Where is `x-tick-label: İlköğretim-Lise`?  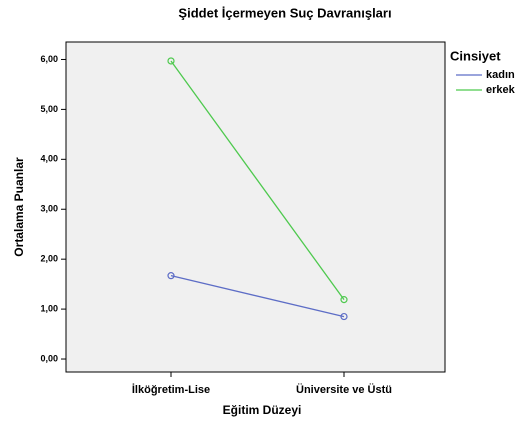
x-tick-label: İlköğretim-Lise is located at coordinates (171, 389).